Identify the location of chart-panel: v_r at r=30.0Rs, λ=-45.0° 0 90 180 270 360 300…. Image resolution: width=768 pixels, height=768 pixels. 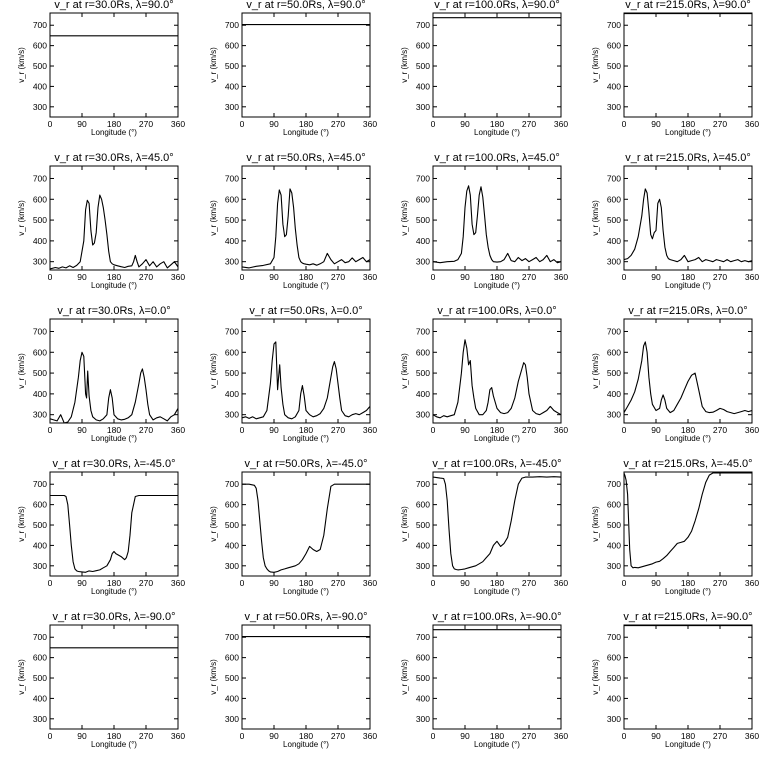
(101, 527).